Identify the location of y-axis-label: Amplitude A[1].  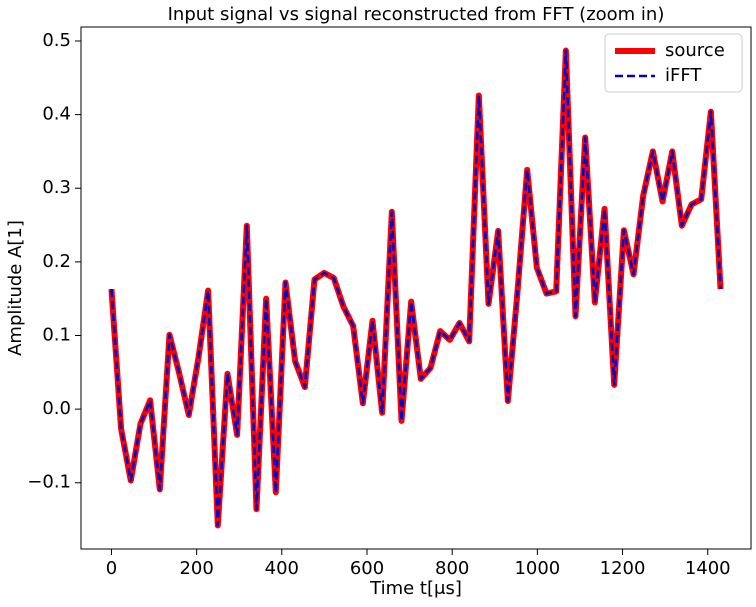
(15, 288).